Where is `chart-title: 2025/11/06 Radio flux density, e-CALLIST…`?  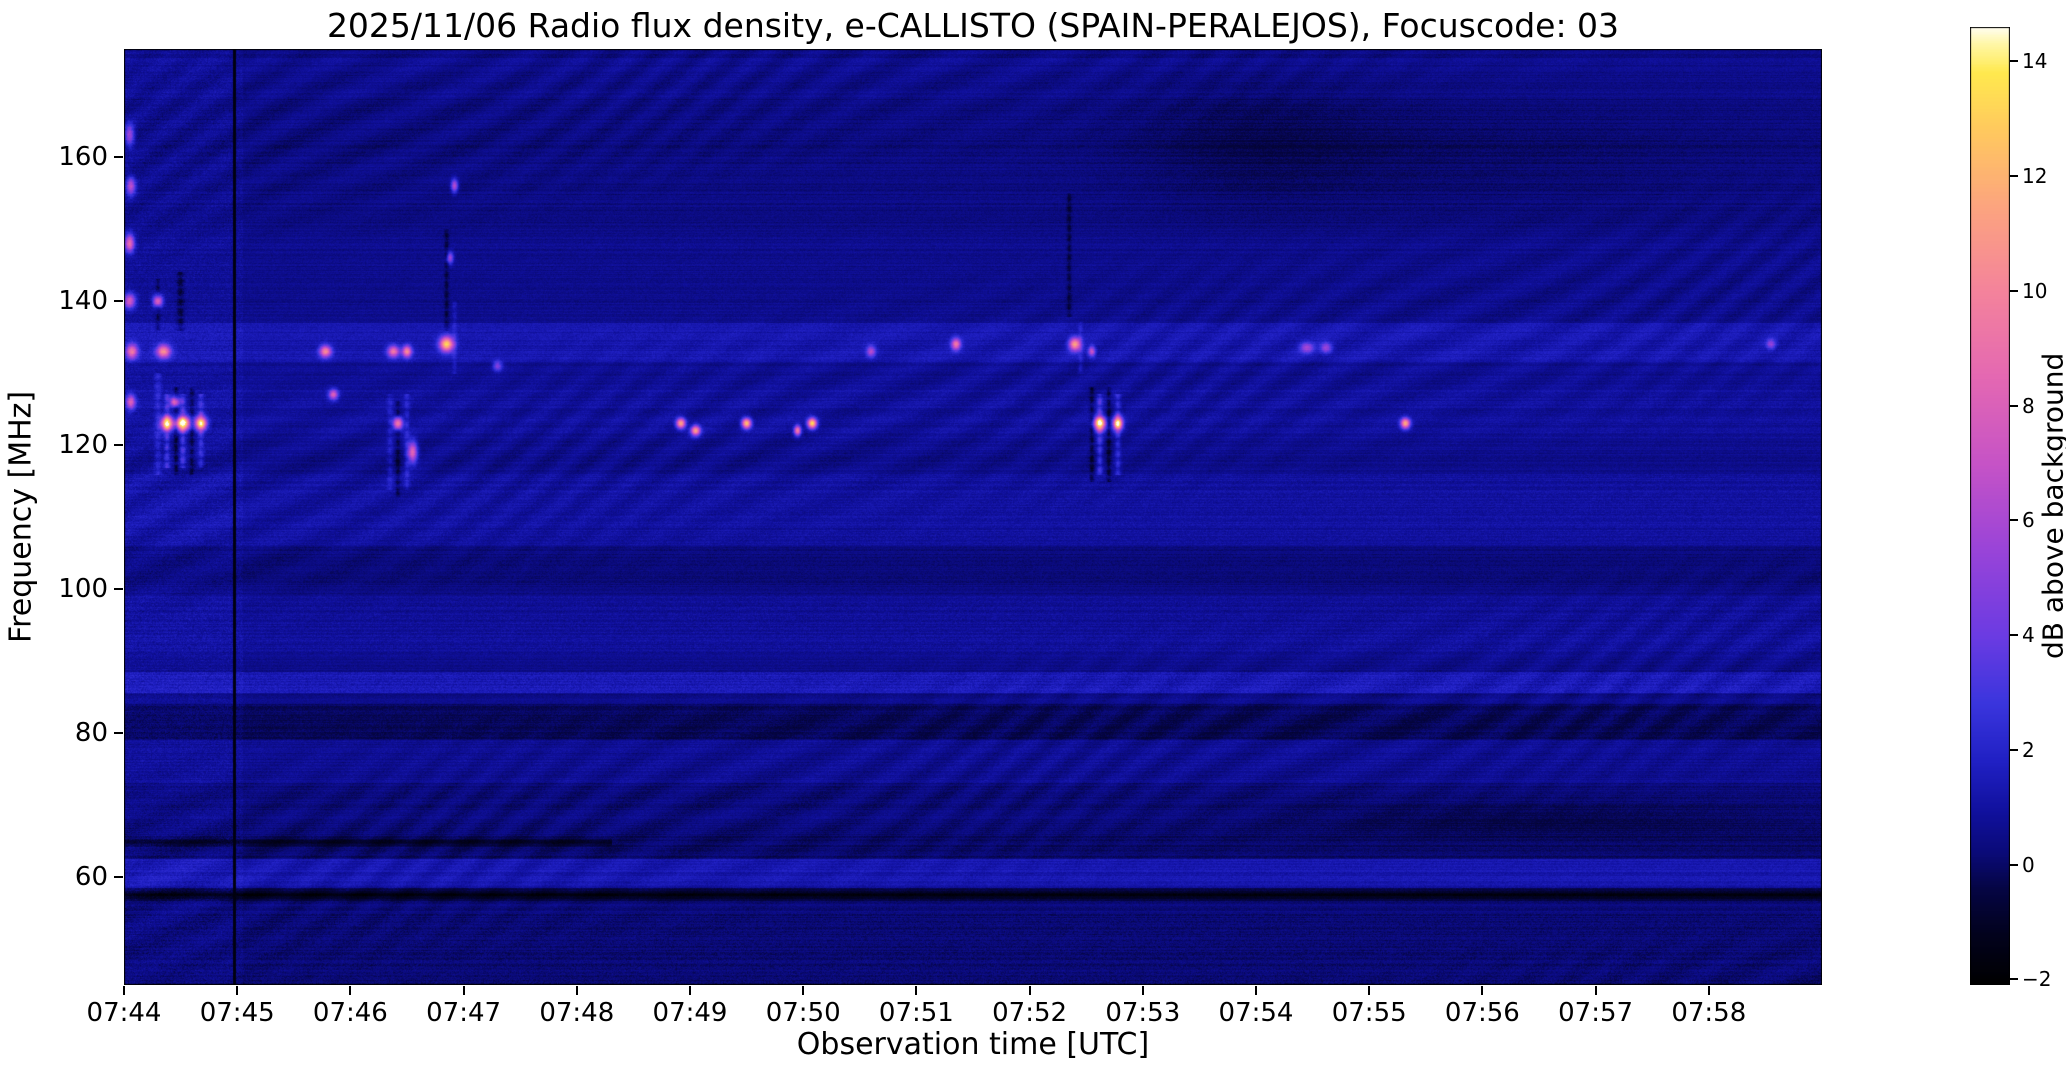
chart-title: 2025/11/06 Radio flux density, e-CALLIST… is located at coordinates (973, 25).